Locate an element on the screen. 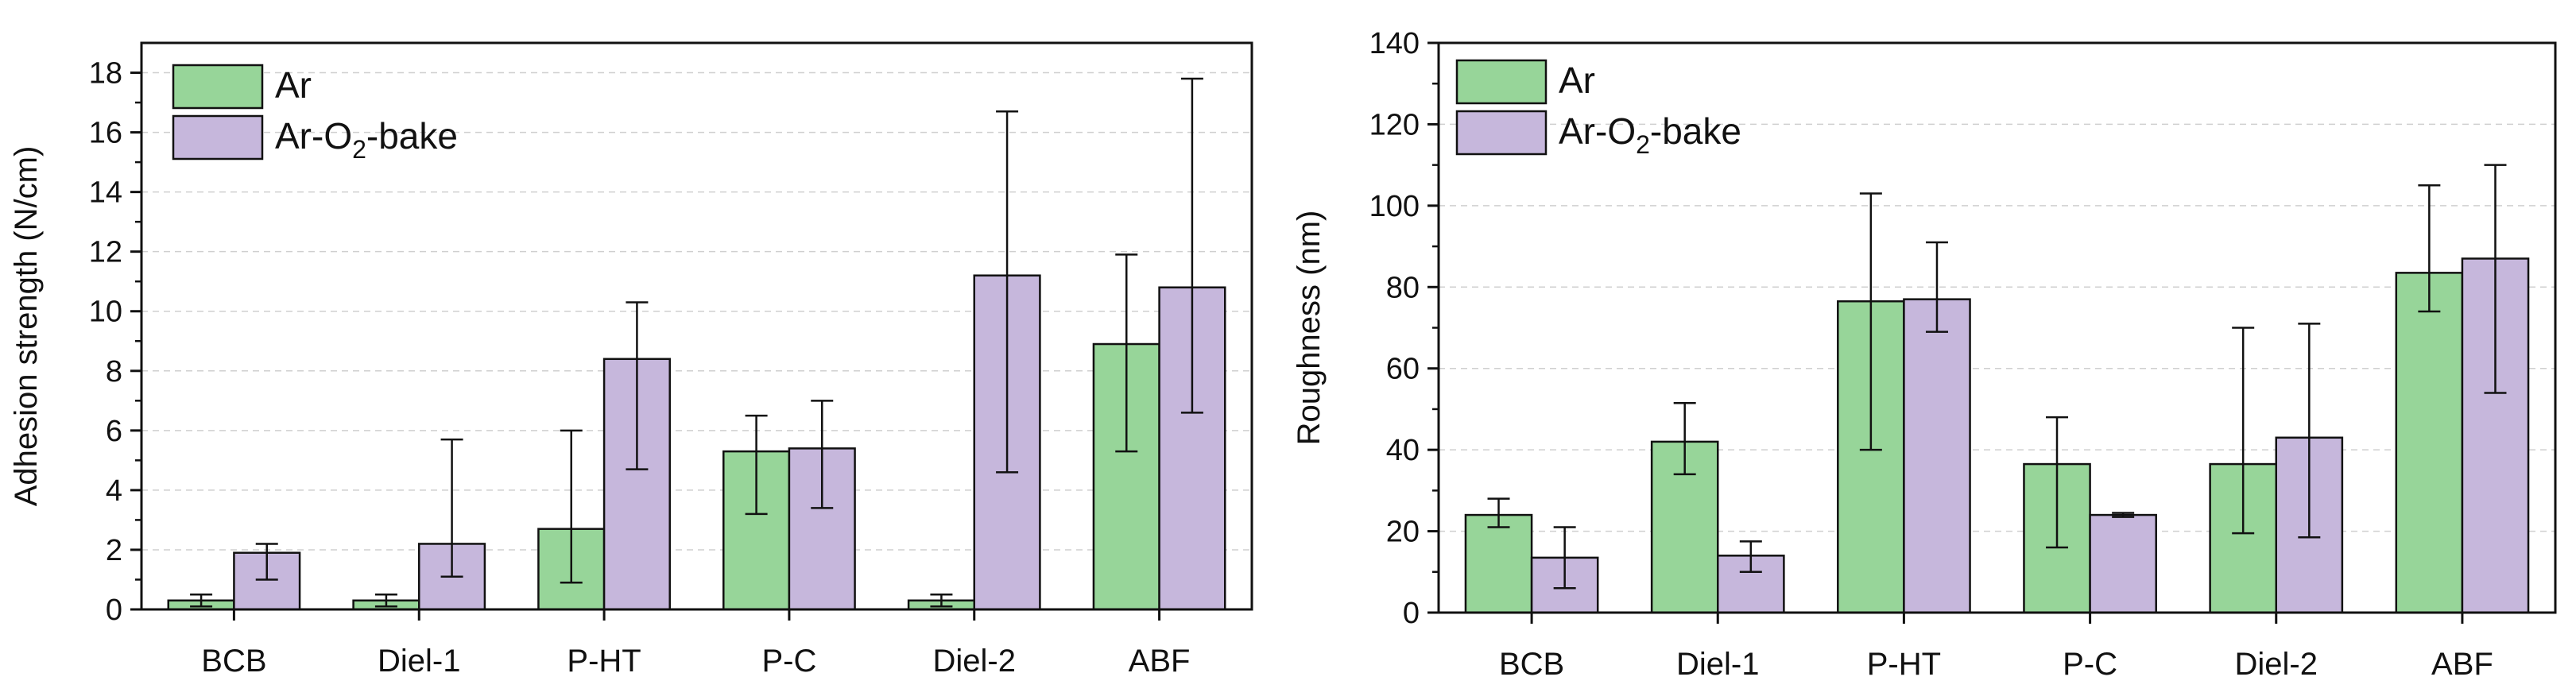 The image size is (2576, 700). y-tick-label: 140 is located at coordinates (1394, 44).